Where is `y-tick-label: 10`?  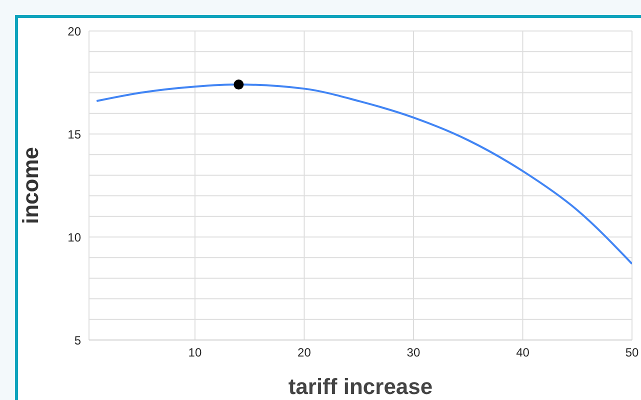
y-tick-label: 10 is located at coordinates (75, 237).